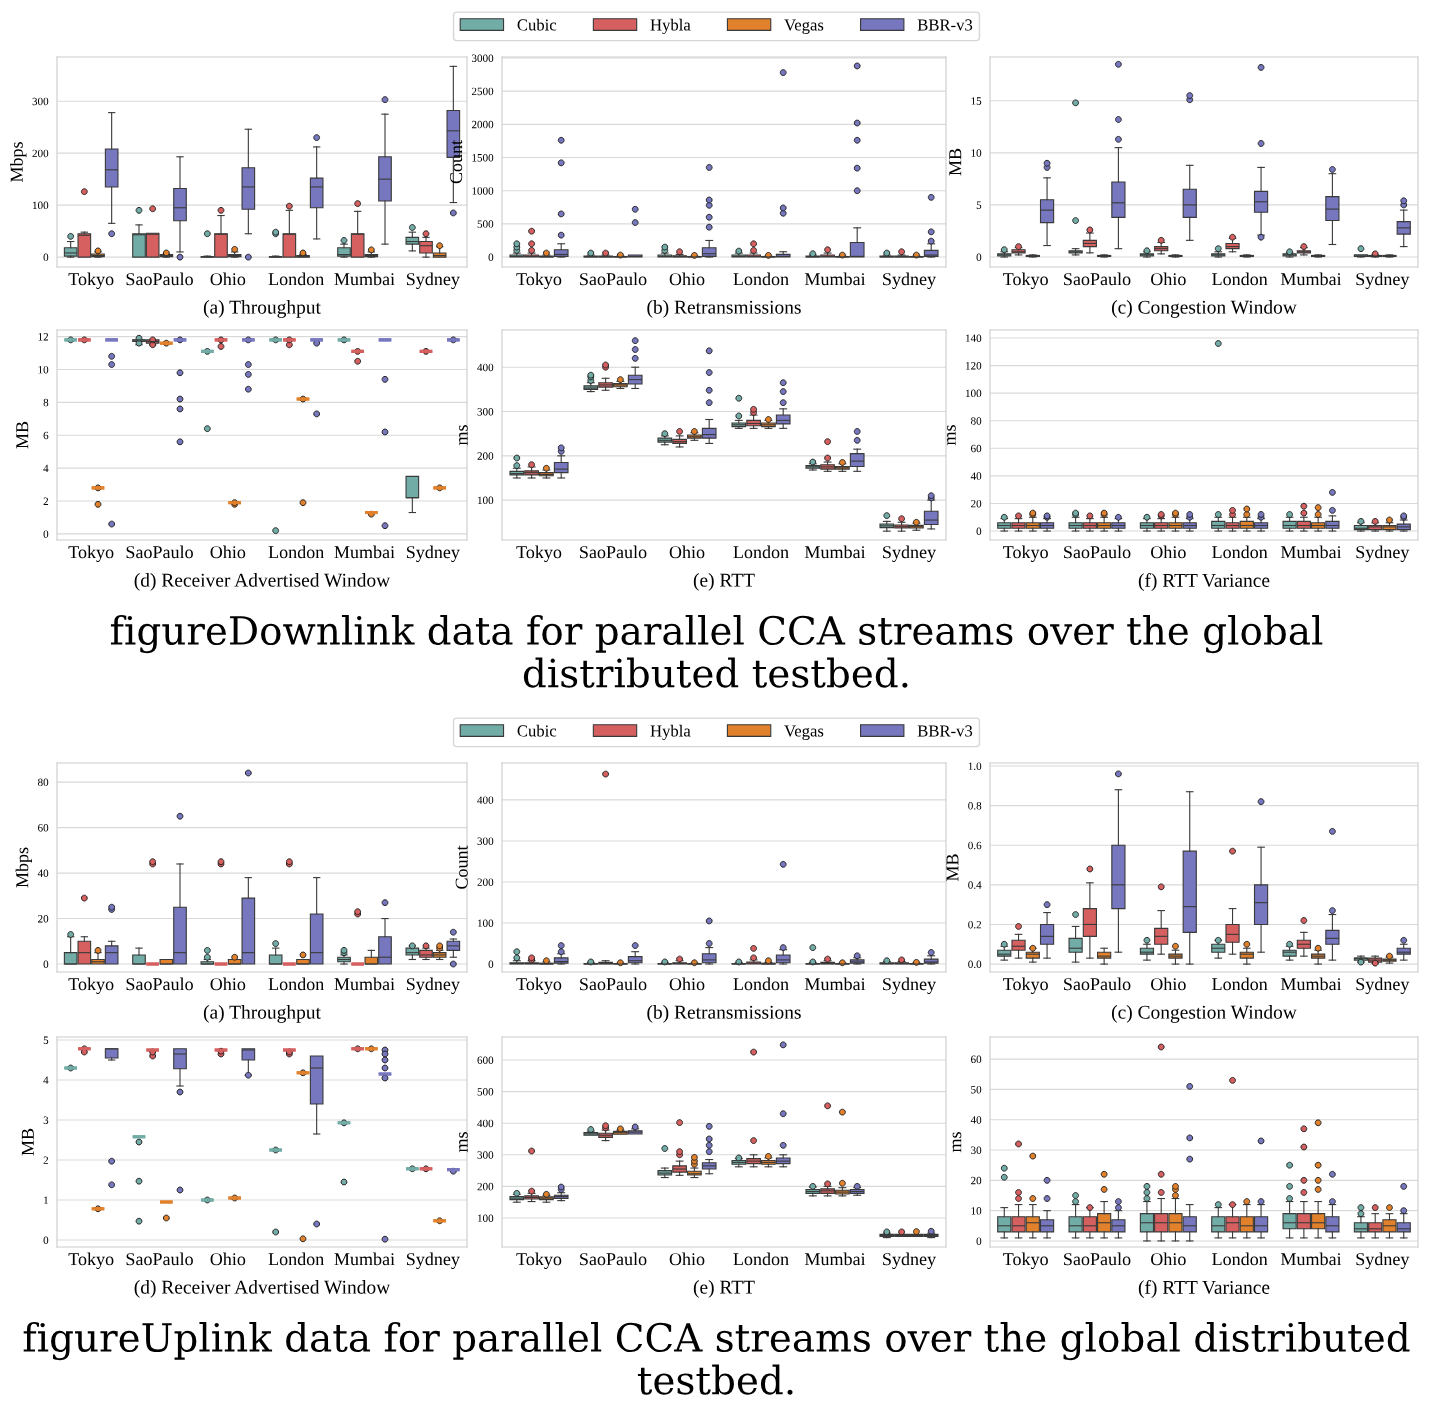 This screenshot has width=1433, height=1413. I want to click on y-tick-label: 5, so click(46, 1040).